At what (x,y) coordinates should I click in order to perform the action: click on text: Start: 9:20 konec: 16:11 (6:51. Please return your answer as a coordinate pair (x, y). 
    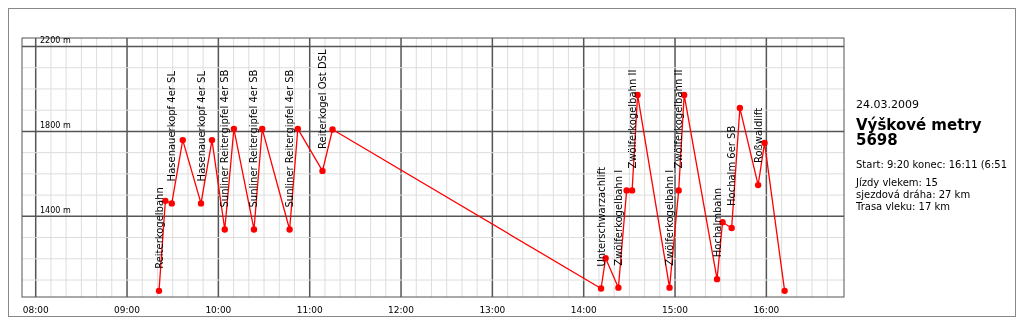
    Looking at the image, I should click on (932, 164).